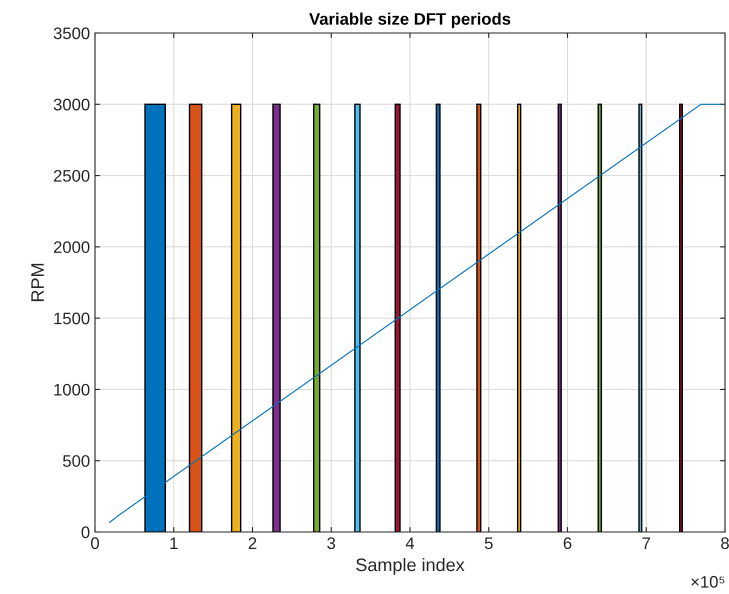 This screenshot has height=594, width=729. What do you see at coordinates (410, 566) in the screenshot?
I see `x-axis-title: Sample index` at bounding box center [410, 566].